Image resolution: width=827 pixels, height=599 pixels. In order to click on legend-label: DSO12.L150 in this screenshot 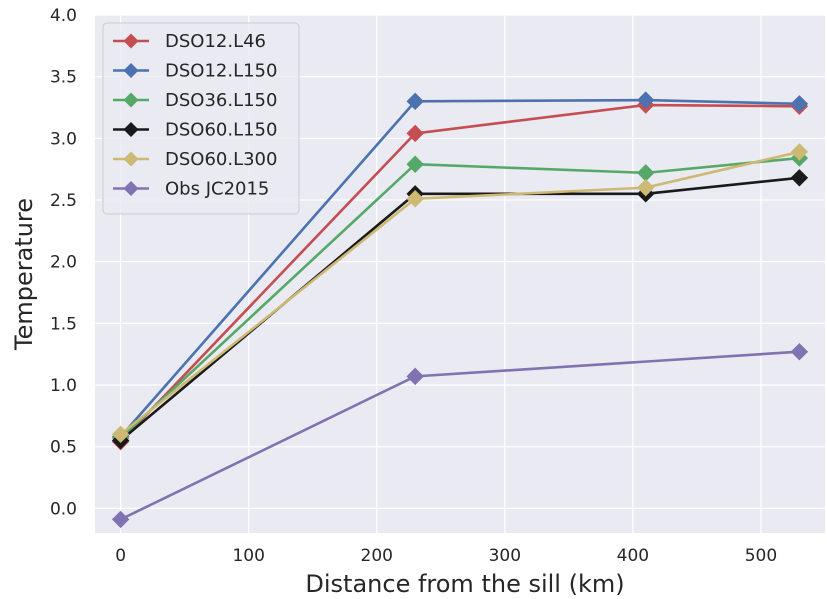, I will do `click(221, 71)`.